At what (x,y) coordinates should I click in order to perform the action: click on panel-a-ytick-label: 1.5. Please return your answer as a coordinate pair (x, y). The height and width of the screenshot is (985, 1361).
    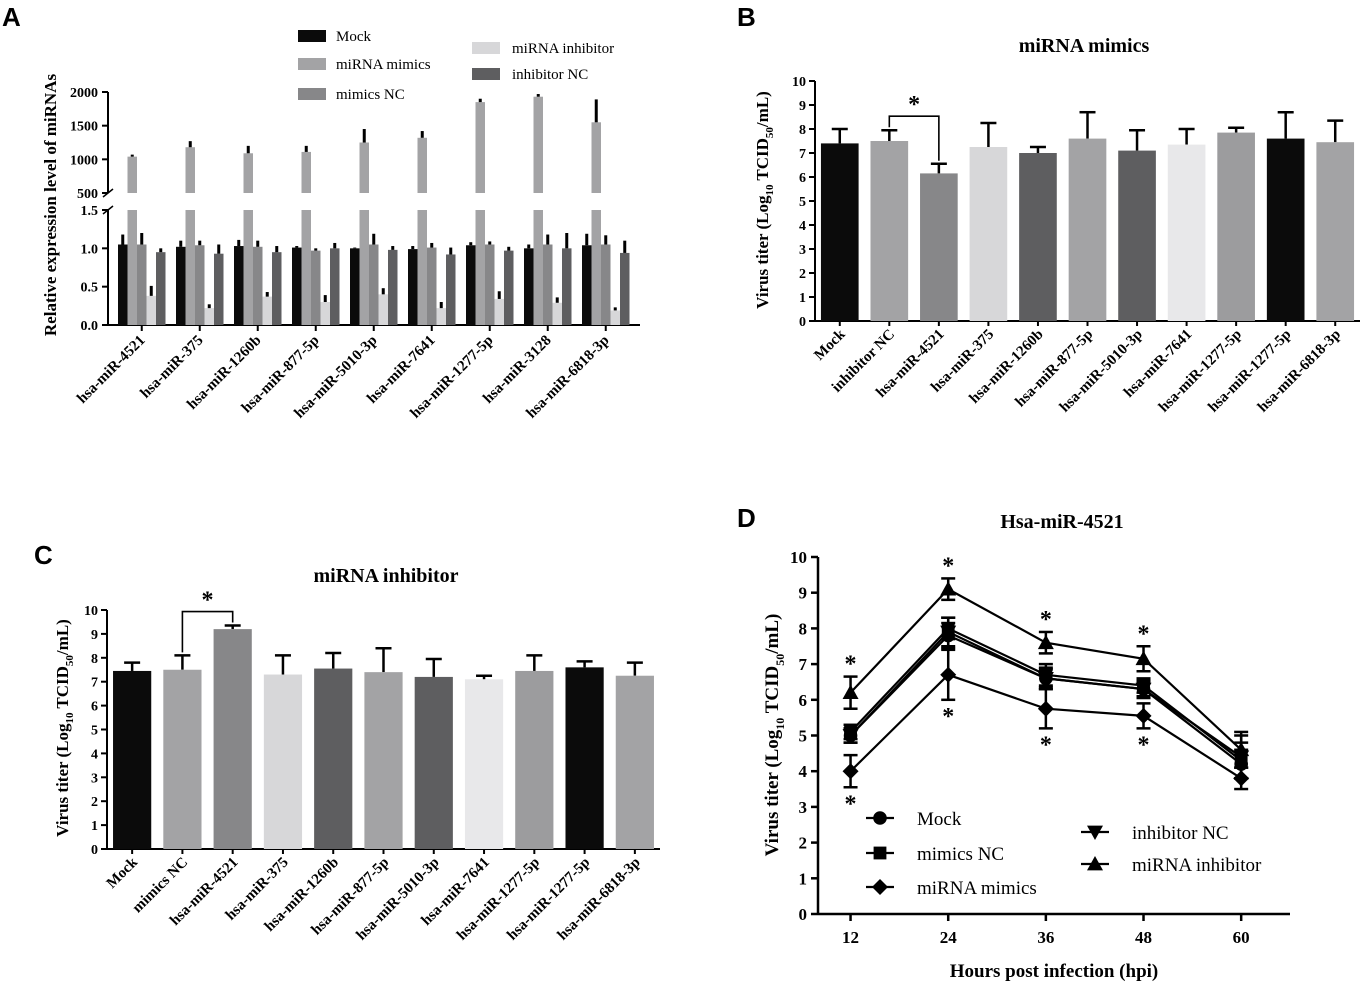
    Looking at the image, I should click on (90, 211).